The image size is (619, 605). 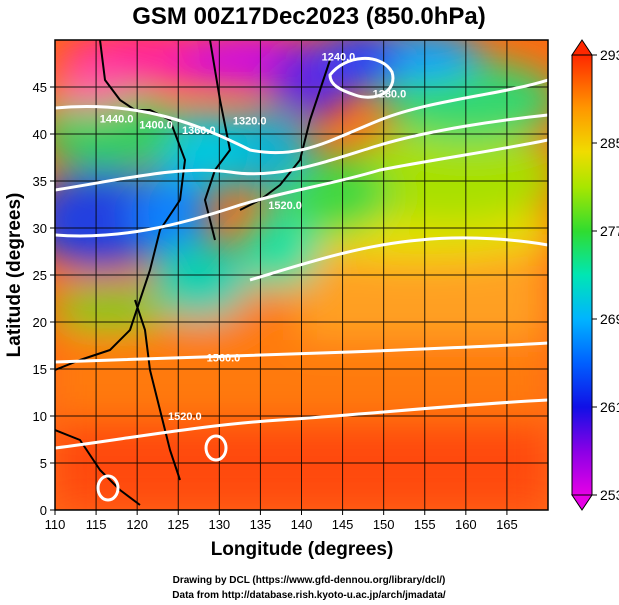 I want to click on x-tick-label: 110, so click(x=55, y=524).